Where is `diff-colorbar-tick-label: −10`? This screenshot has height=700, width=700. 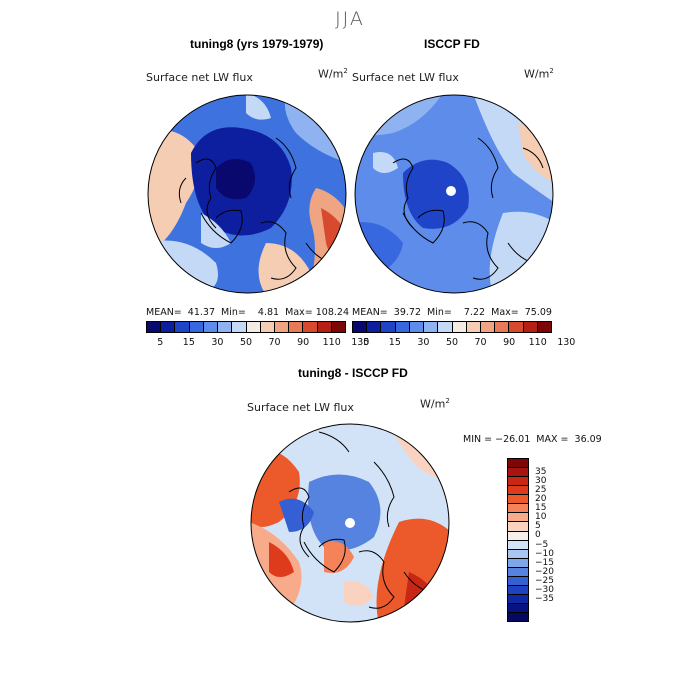 diff-colorbar-tick-label: −10 is located at coordinates (544, 553).